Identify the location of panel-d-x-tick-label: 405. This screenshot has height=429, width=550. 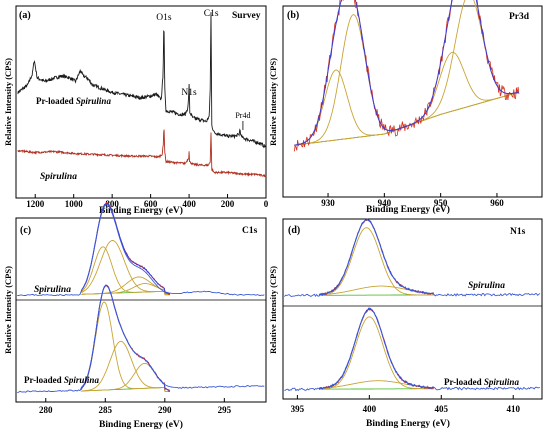
(442, 409).